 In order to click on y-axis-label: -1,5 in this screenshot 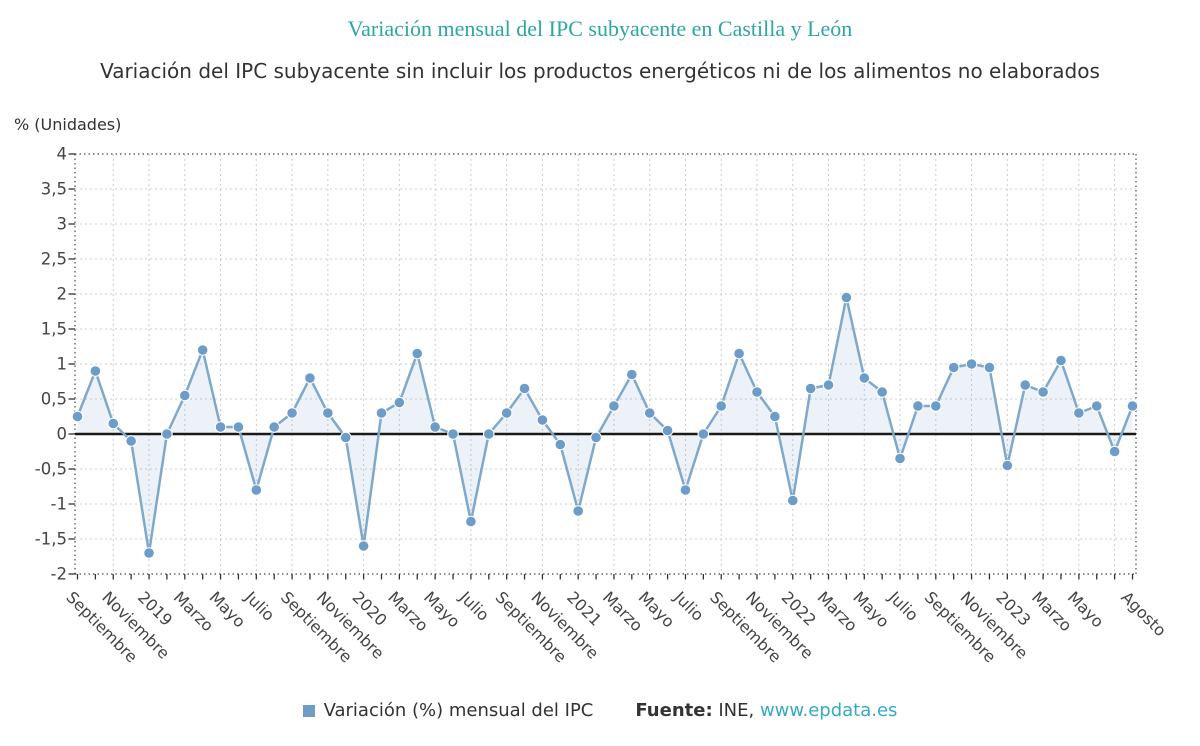, I will do `click(51, 539)`.